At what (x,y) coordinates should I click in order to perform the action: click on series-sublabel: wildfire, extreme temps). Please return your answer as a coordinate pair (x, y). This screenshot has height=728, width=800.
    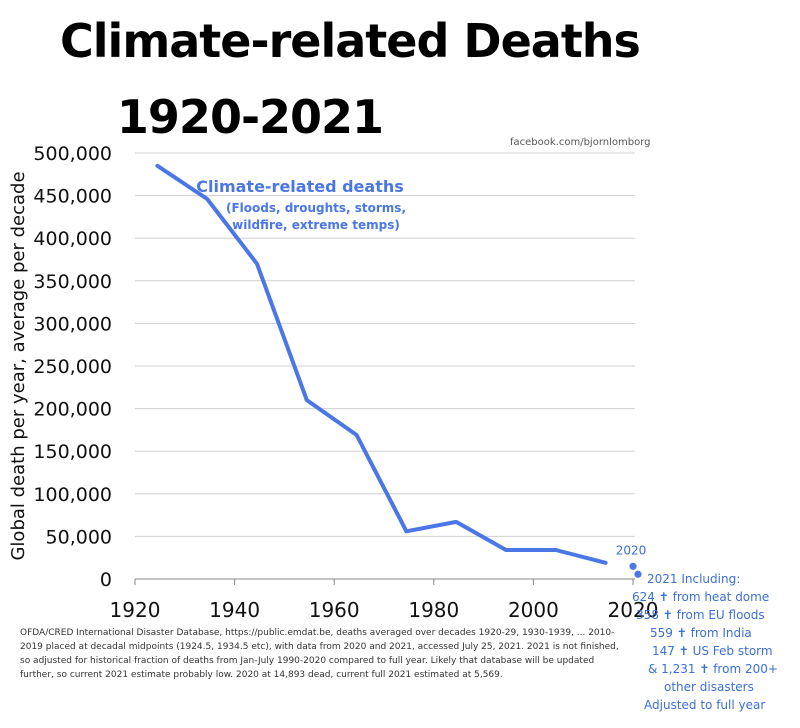
    Looking at the image, I should click on (316, 225).